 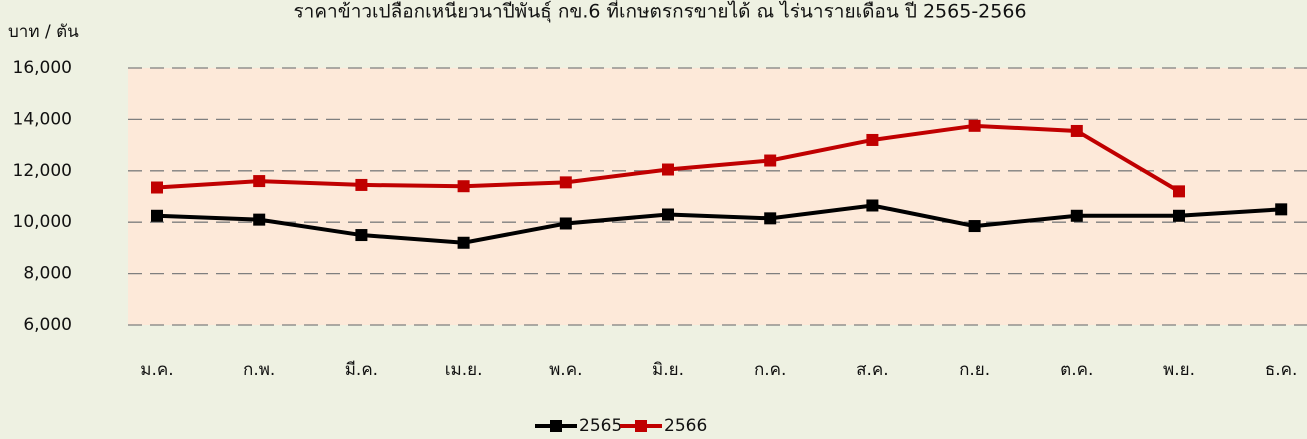 I want to click on y-tick-label: 14,000, so click(x=42, y=119).